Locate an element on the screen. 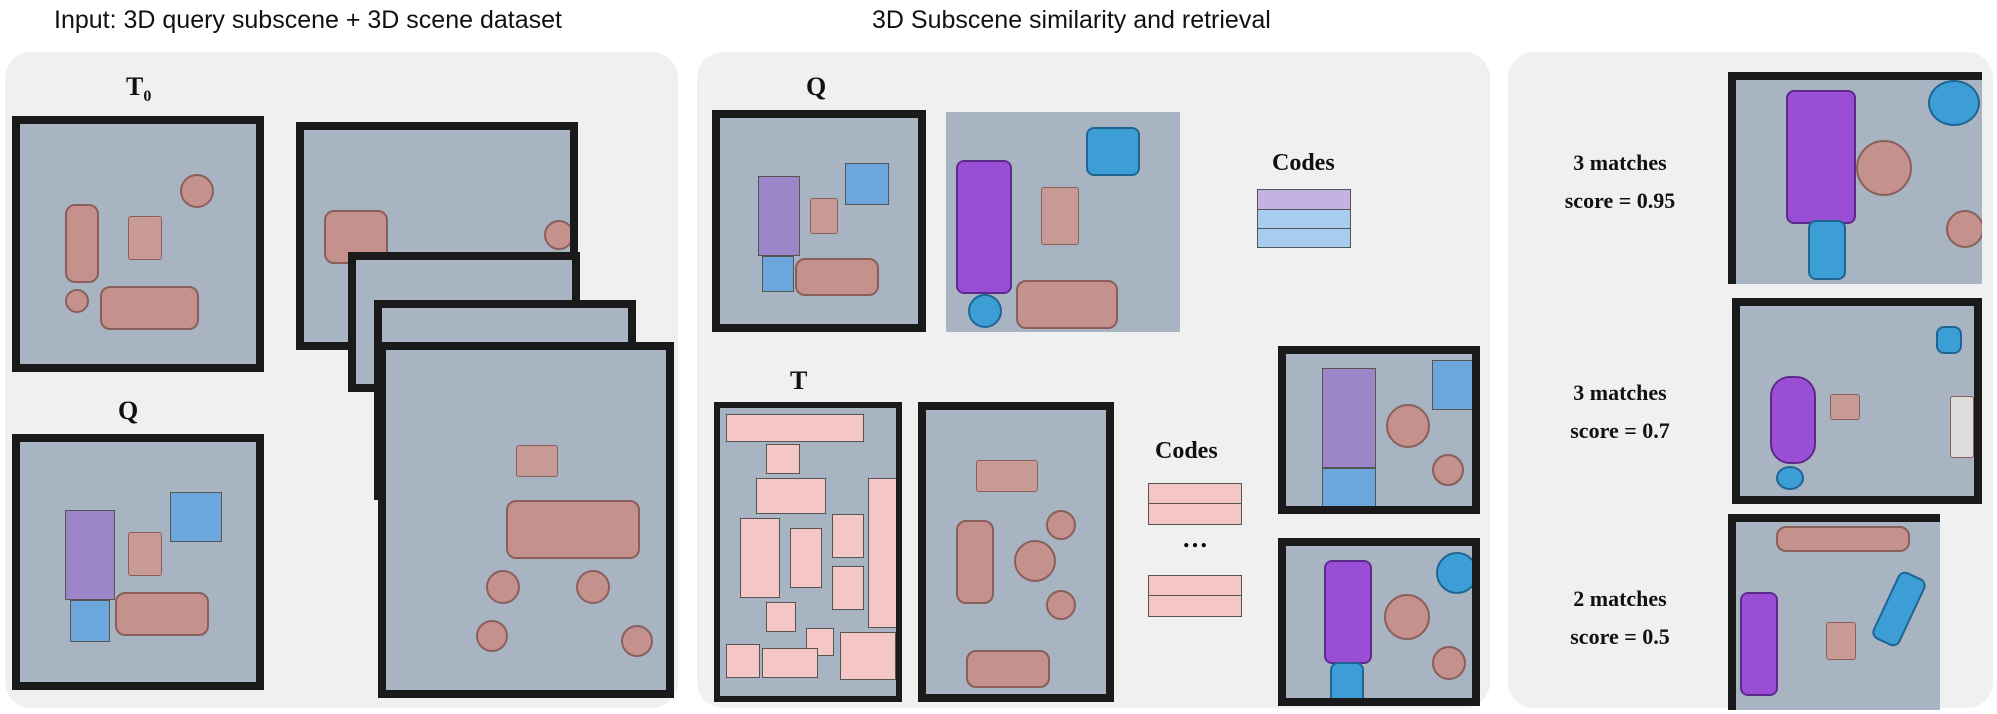 The height and width of the screenshot is (714, 1997). q-middle-purple-box is located at coordinates (779, 216).